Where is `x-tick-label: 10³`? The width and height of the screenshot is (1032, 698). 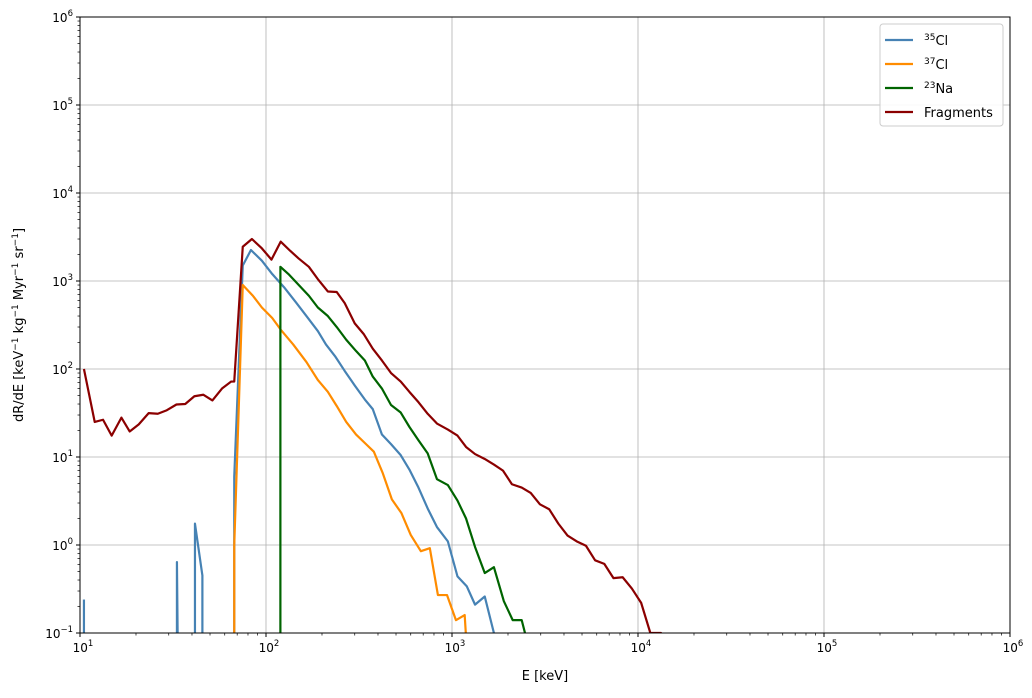 x-tick-label: 10³ is located at coordinates (455, 647).